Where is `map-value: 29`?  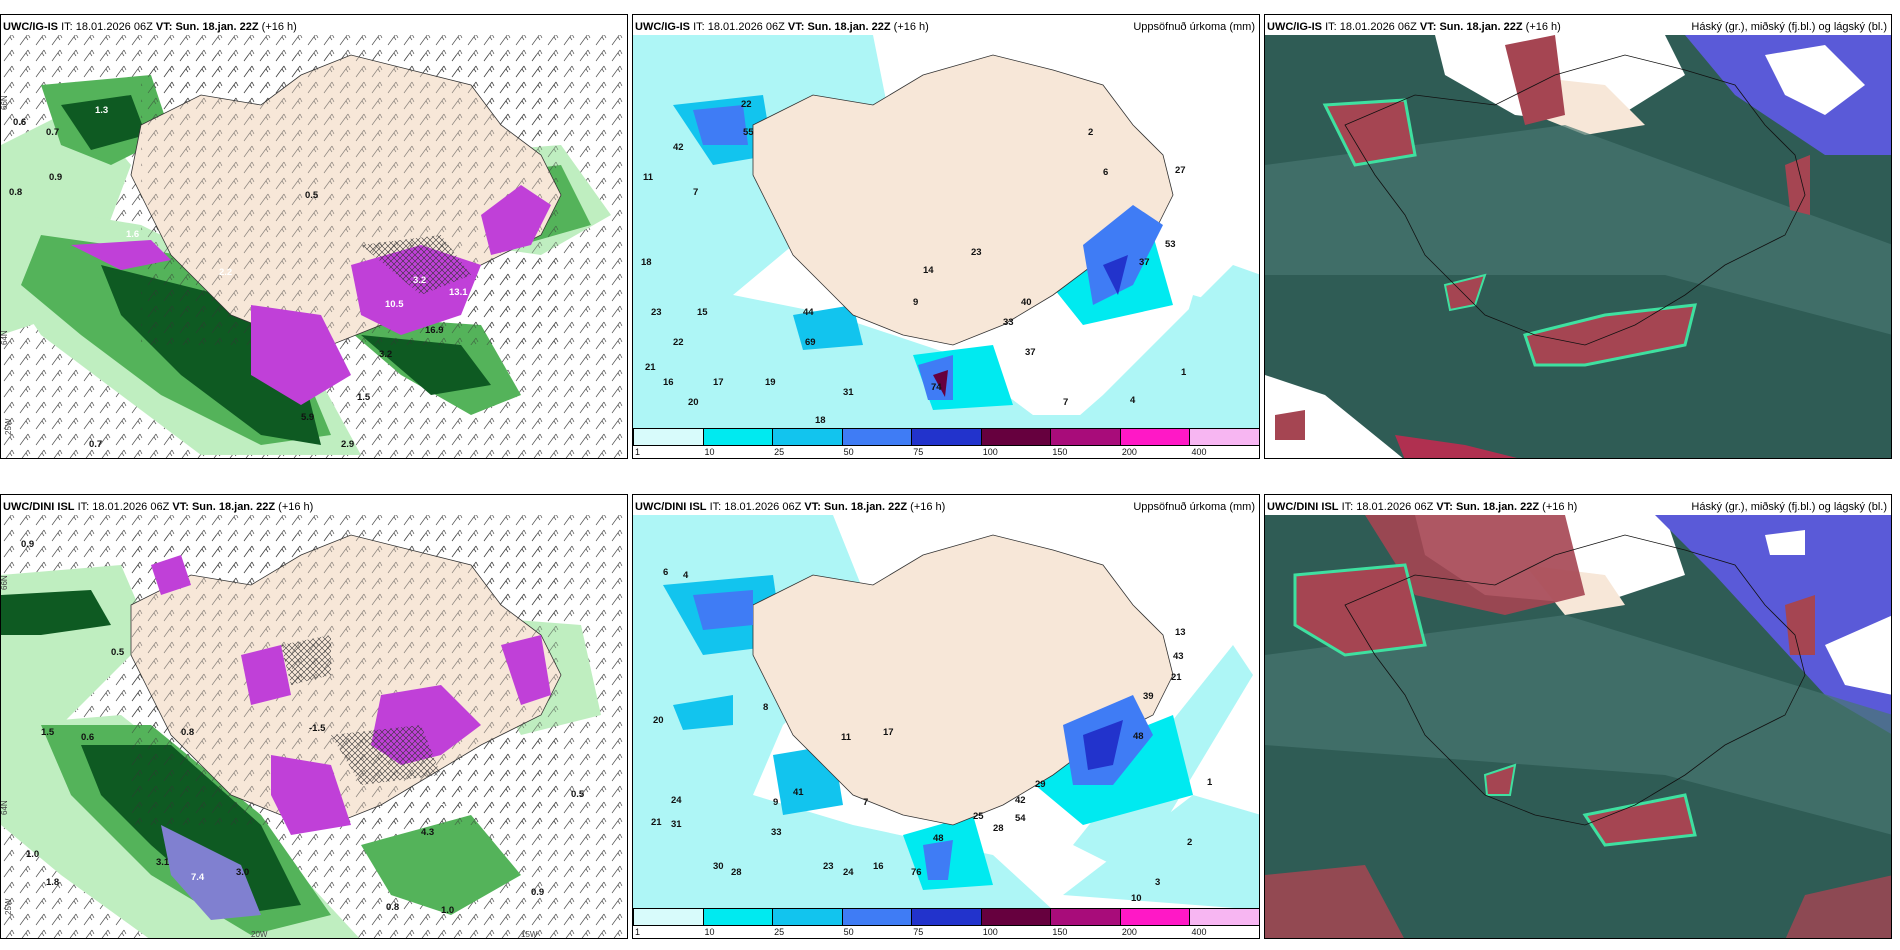 map-value: 29 is located at coordinates (1040, 784).